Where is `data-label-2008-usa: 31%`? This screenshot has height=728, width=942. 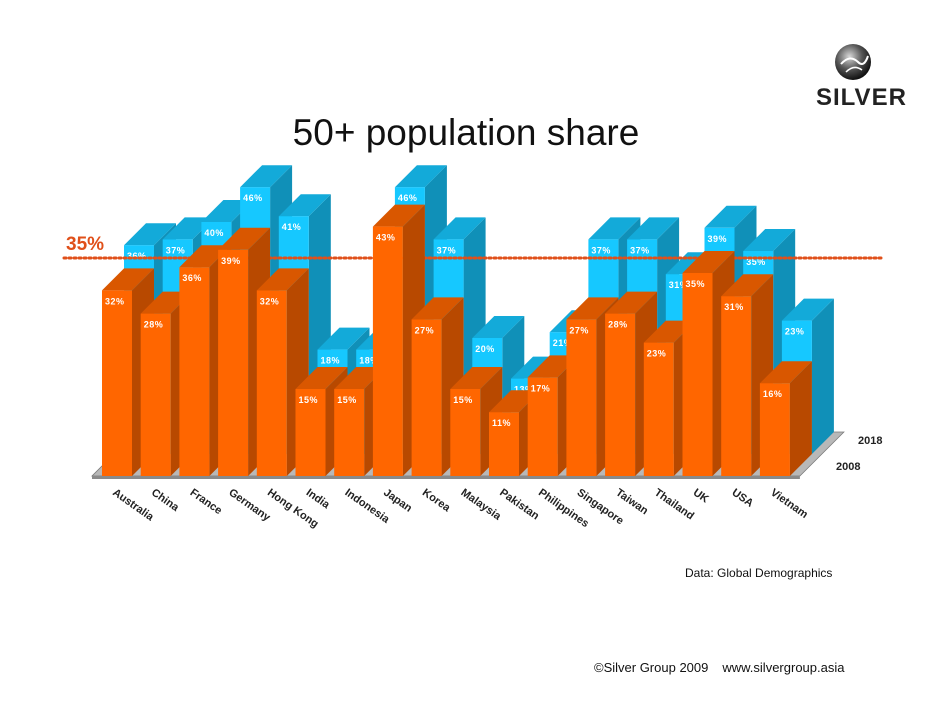 data-label-2008-usa: 31% is located at coordinates (734, 307).